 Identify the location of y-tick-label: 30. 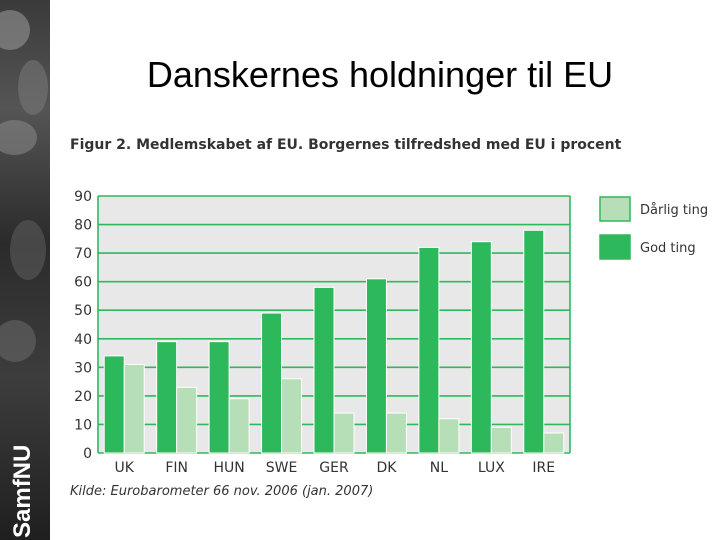
(83, 368).